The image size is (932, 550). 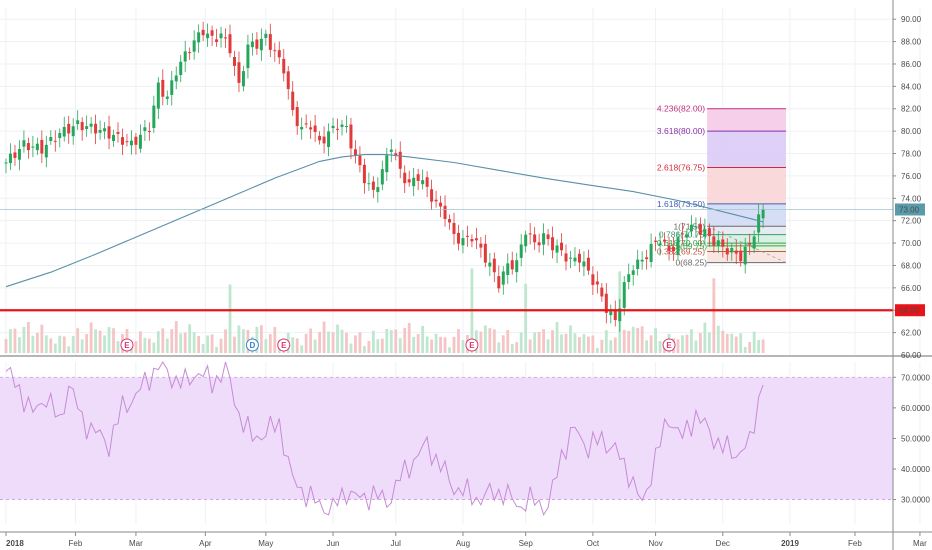 What do you see at coordinates (253, 345) in the screenshot?
I see `event-marker-label: D` at bounding box center [253, 345].